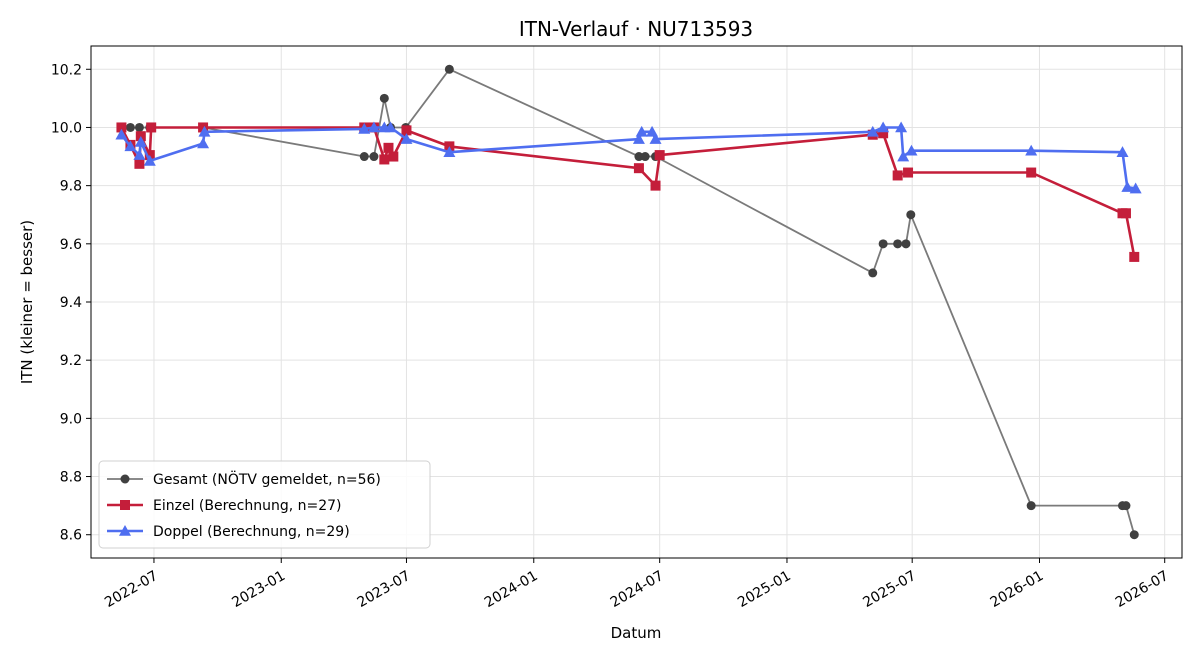 The height and width of the screenshot is (660, 1200). Describe the element at coordinates (71, 303) in the screenshot. I see `y-tick-label: 9.4` at that location.